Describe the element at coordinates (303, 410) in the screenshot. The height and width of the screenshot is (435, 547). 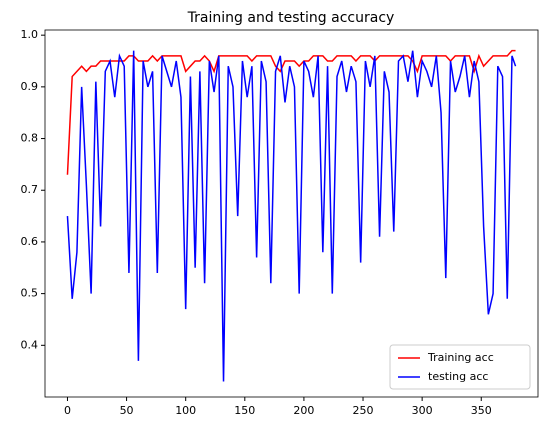
I see `x-tick-label: 200` at that location.